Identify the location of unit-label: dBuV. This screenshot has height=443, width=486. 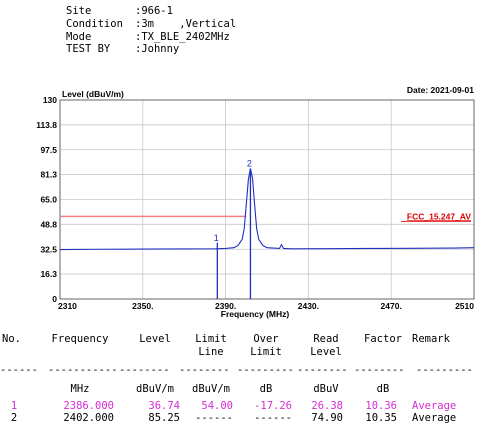
(326, 389).